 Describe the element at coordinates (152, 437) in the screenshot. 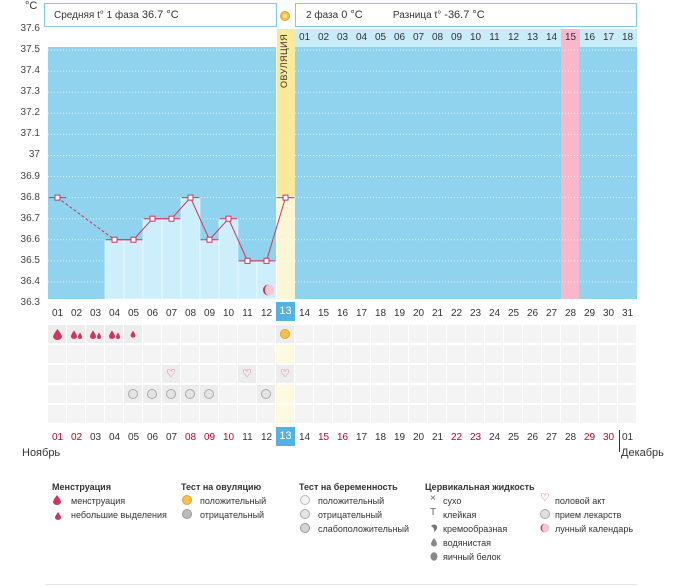

I see `day-cell: 06` at that location.